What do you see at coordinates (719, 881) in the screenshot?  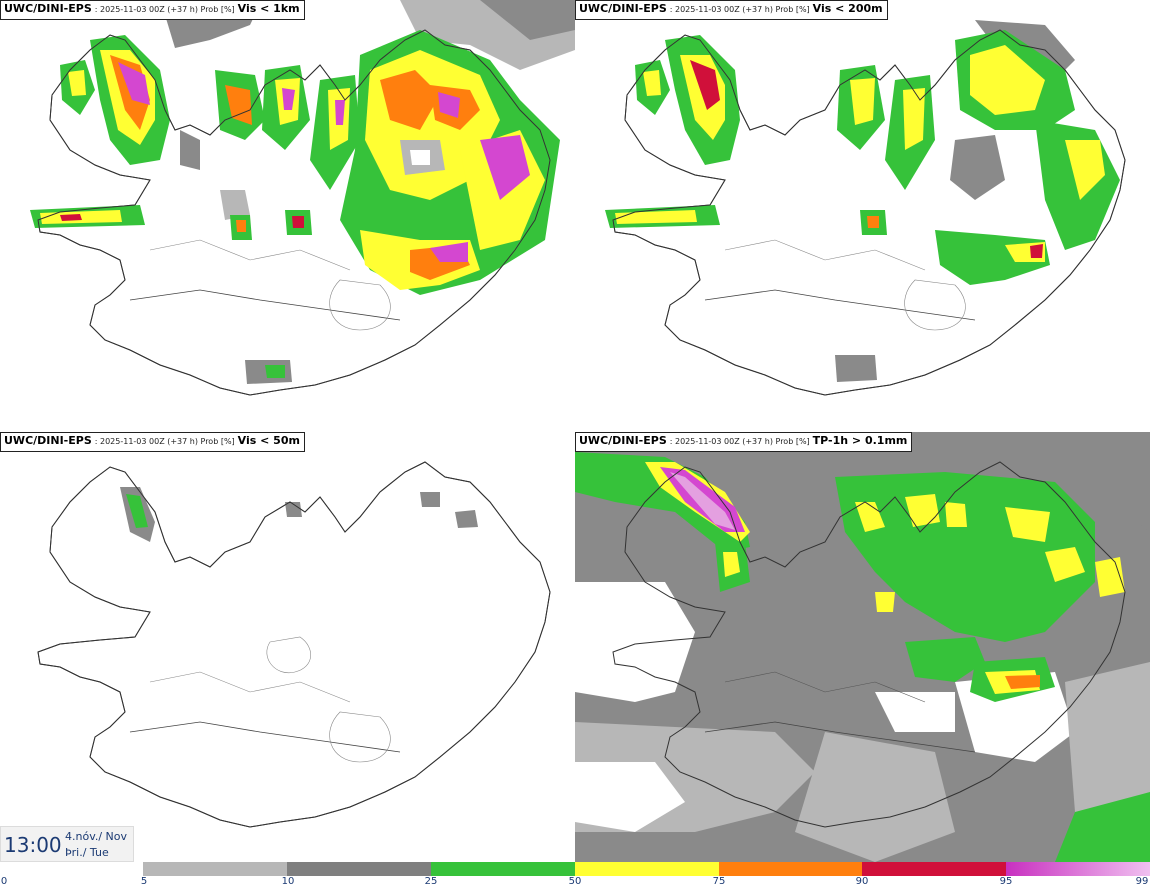 I see `colorbar-tick: 75` at bounding box center [719, 881].